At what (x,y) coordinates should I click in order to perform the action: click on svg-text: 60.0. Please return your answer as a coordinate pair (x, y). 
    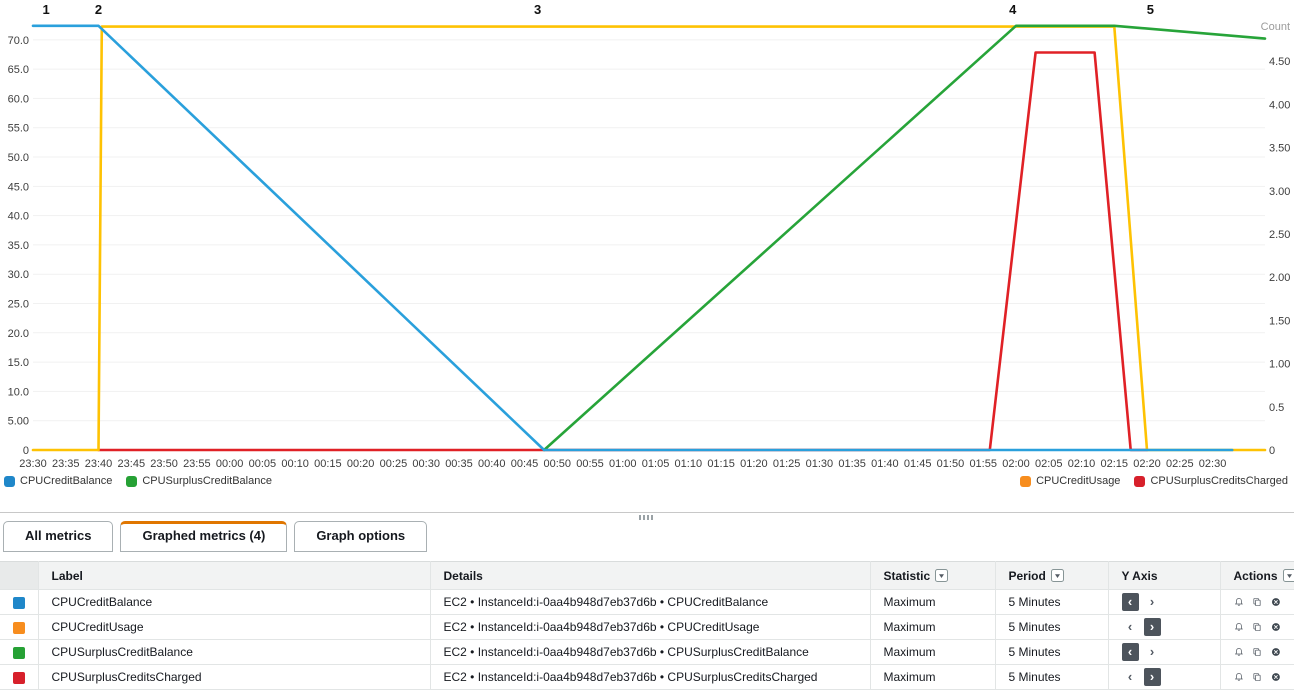
    Looking at the image, I should click on (18, 99).